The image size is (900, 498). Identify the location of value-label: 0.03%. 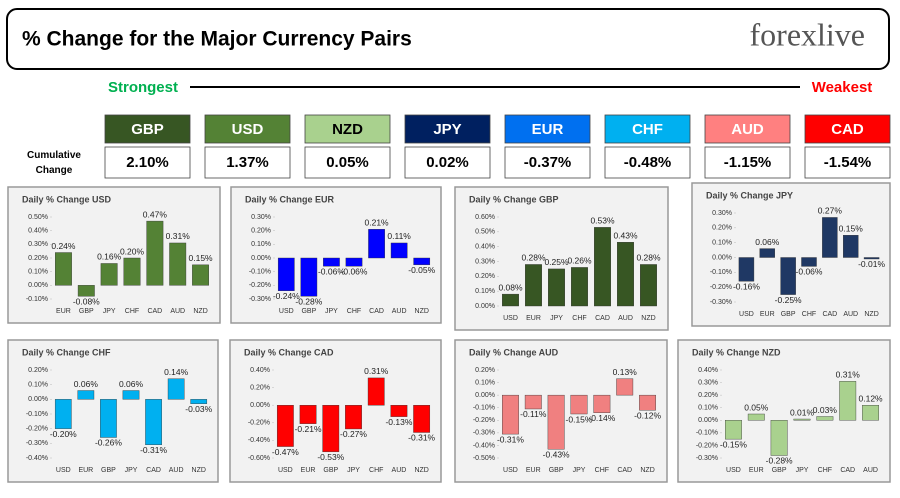
(825, 410).